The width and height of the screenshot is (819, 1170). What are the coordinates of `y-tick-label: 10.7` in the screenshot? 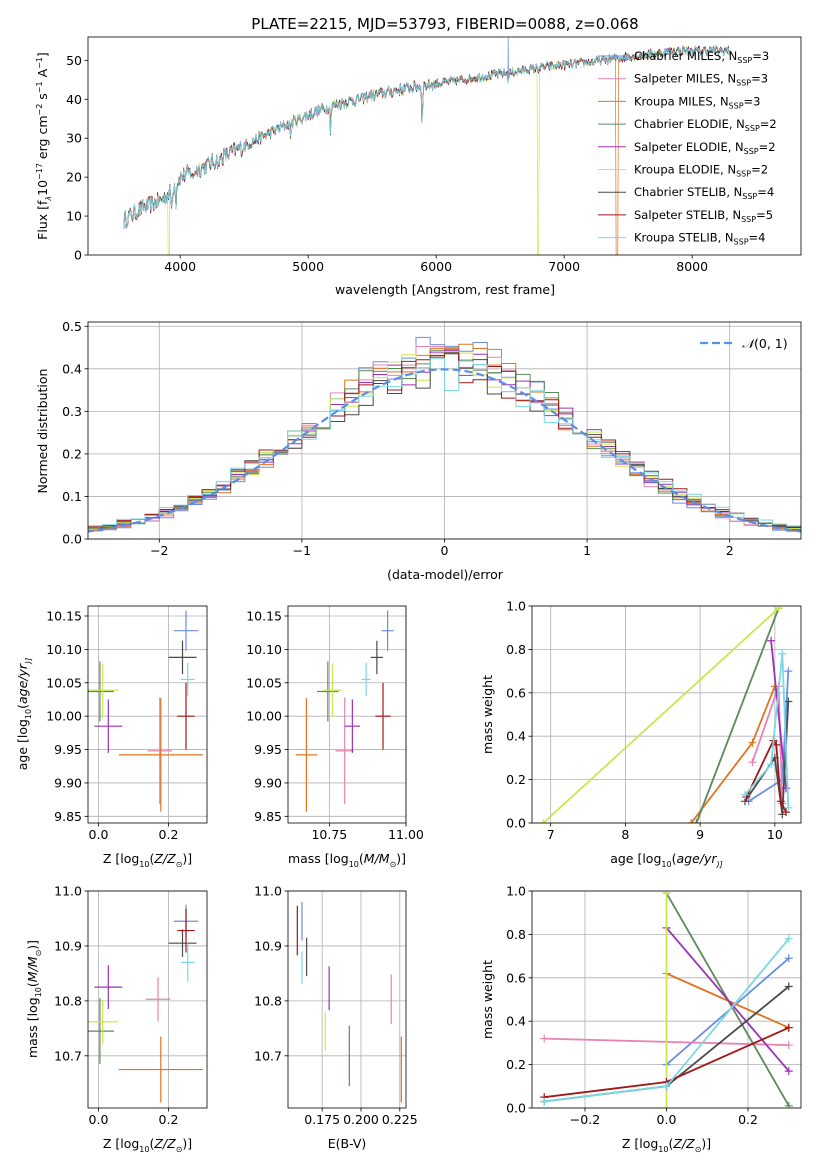 It's located at (268, 1055).